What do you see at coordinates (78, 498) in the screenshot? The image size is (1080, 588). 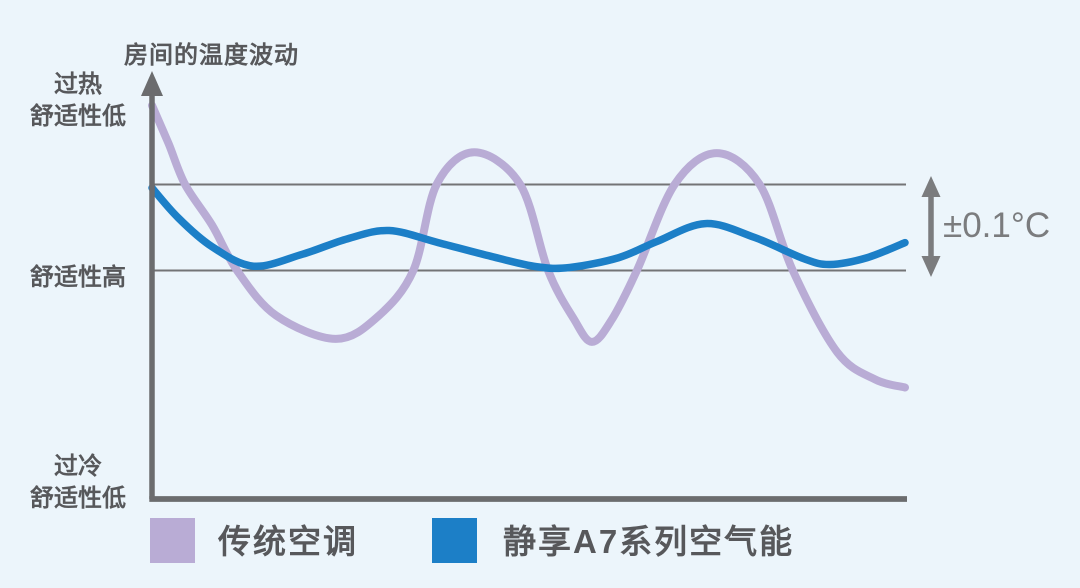 I see `y-label-overcool-comfort-low: 舒适性低` at bounding box center [78, 498].